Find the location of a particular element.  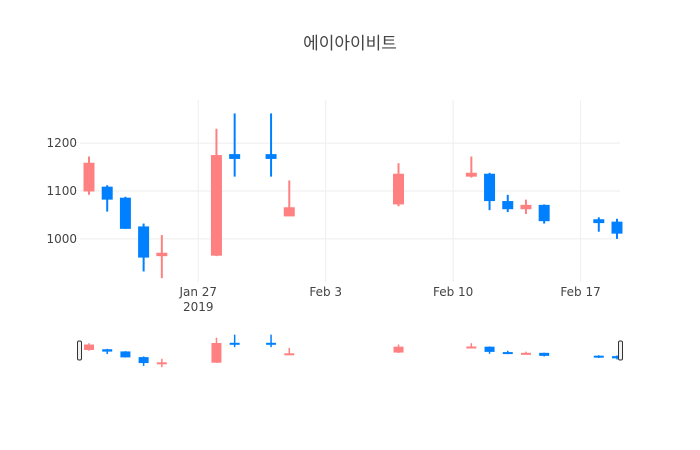

y-axis: 1000 1100 1200 is located at coordinates (61, 191).